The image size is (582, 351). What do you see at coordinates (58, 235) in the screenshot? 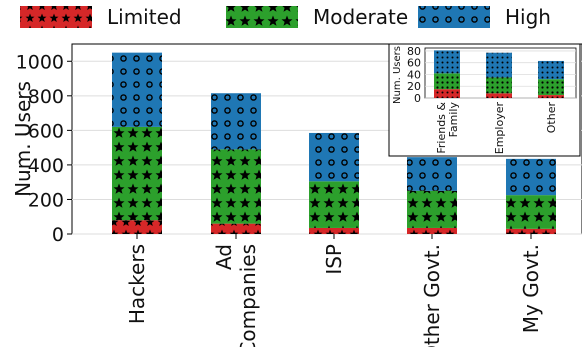
I see `main-ytick-label: 0` at bounding box center [58, 235].